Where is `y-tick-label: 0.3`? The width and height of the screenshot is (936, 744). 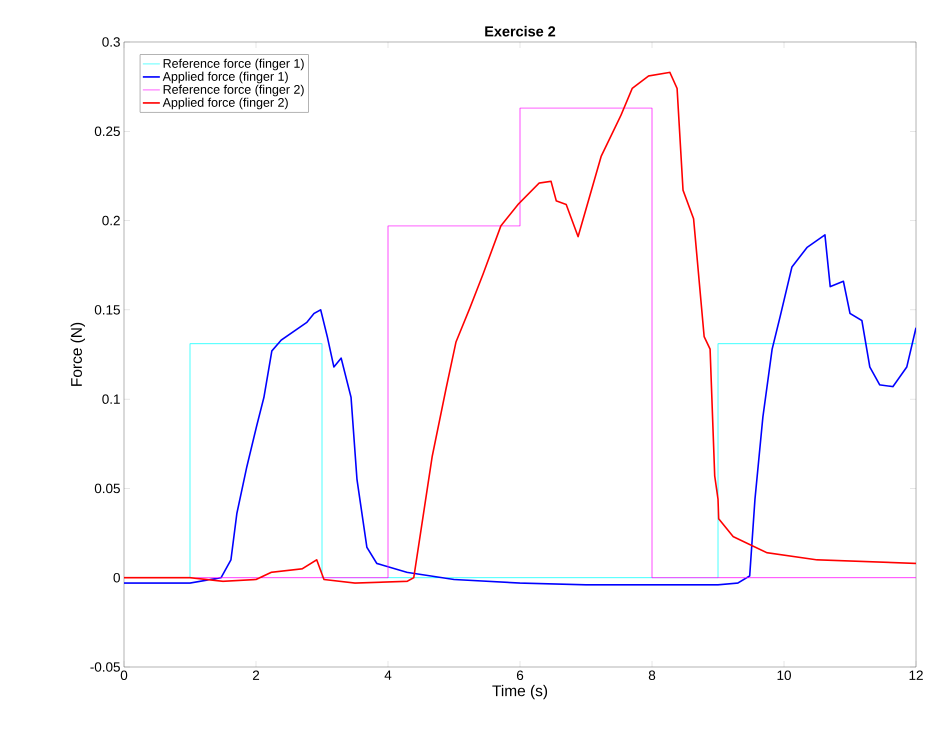 y-tick-label: 0.3 is located at coordinates (111, 42).